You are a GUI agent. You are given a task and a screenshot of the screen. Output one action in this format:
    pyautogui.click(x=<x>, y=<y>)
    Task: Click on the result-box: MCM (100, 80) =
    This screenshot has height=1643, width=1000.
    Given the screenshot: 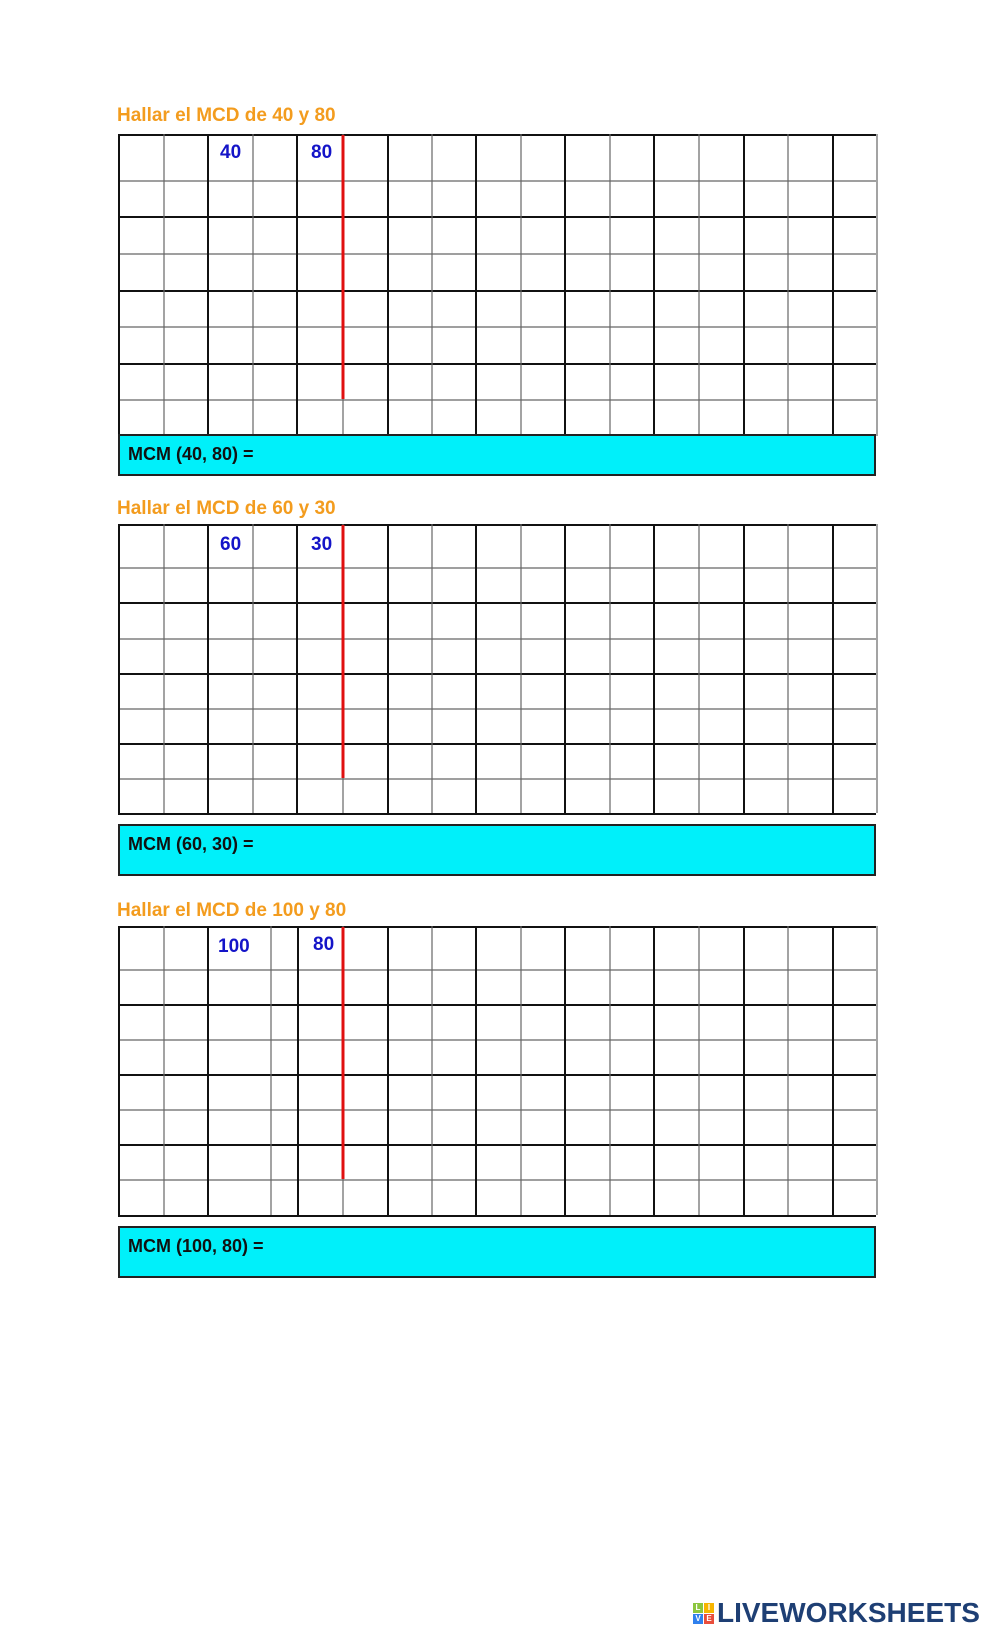 What is the action you would take?
    pyautogui.click(x=497, y=1252)
    